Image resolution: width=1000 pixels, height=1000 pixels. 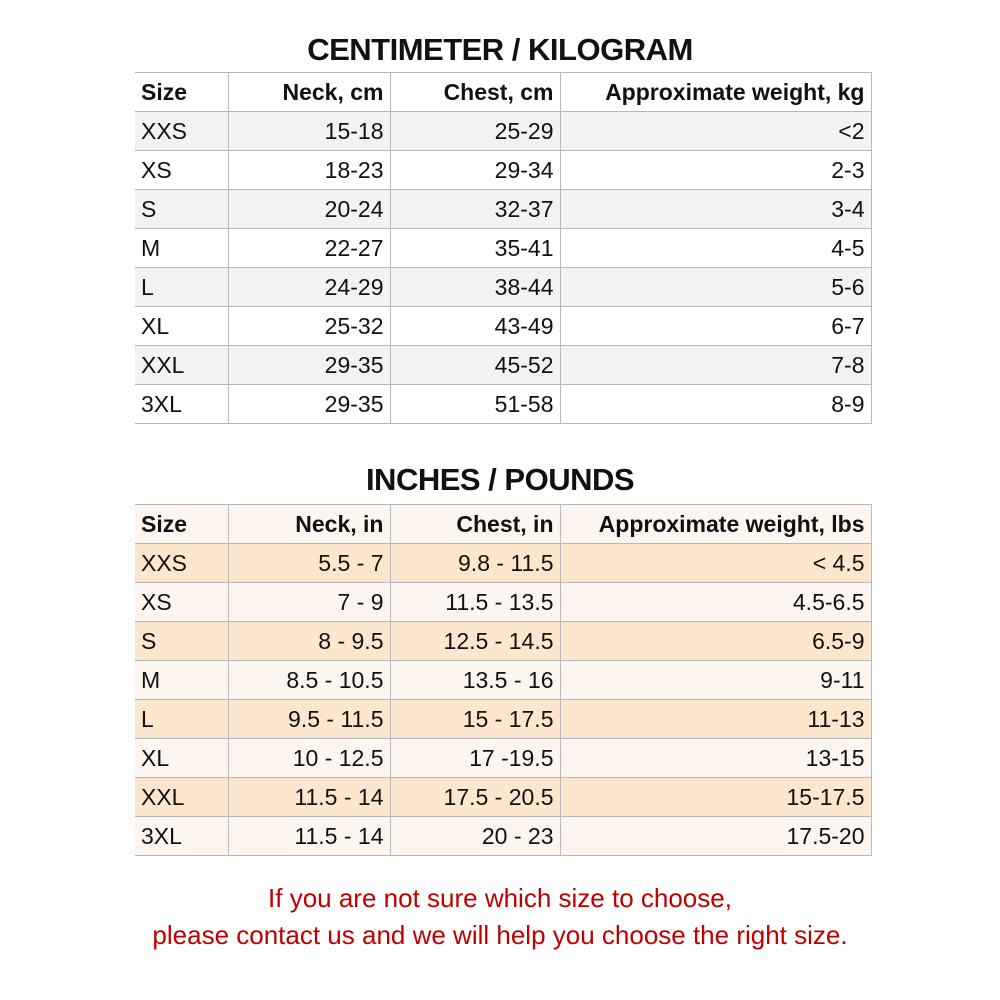 What do you see at coordinates (475, 563) in the screenshot?
I see `table-cell: 9.8 - 11.5` at bounding box center [475, 563].